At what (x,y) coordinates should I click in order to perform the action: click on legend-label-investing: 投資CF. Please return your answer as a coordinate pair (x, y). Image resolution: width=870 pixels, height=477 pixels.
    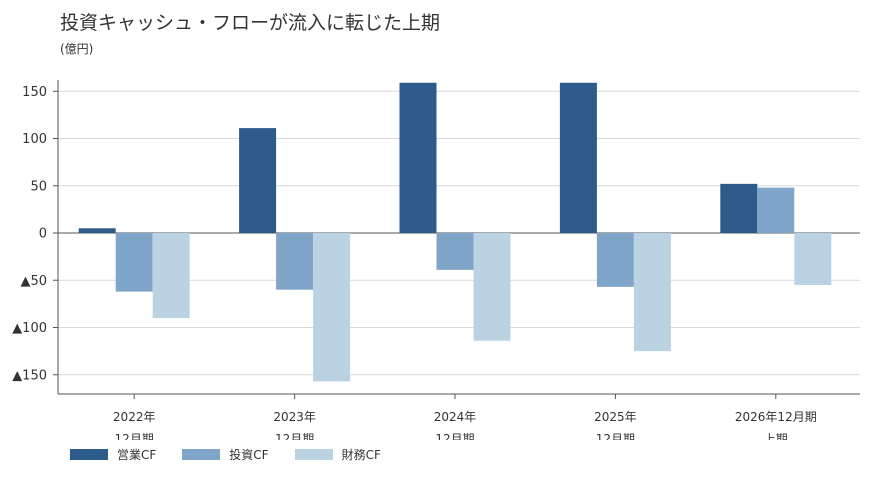
    Looking at the image, I should click on (249, 455).